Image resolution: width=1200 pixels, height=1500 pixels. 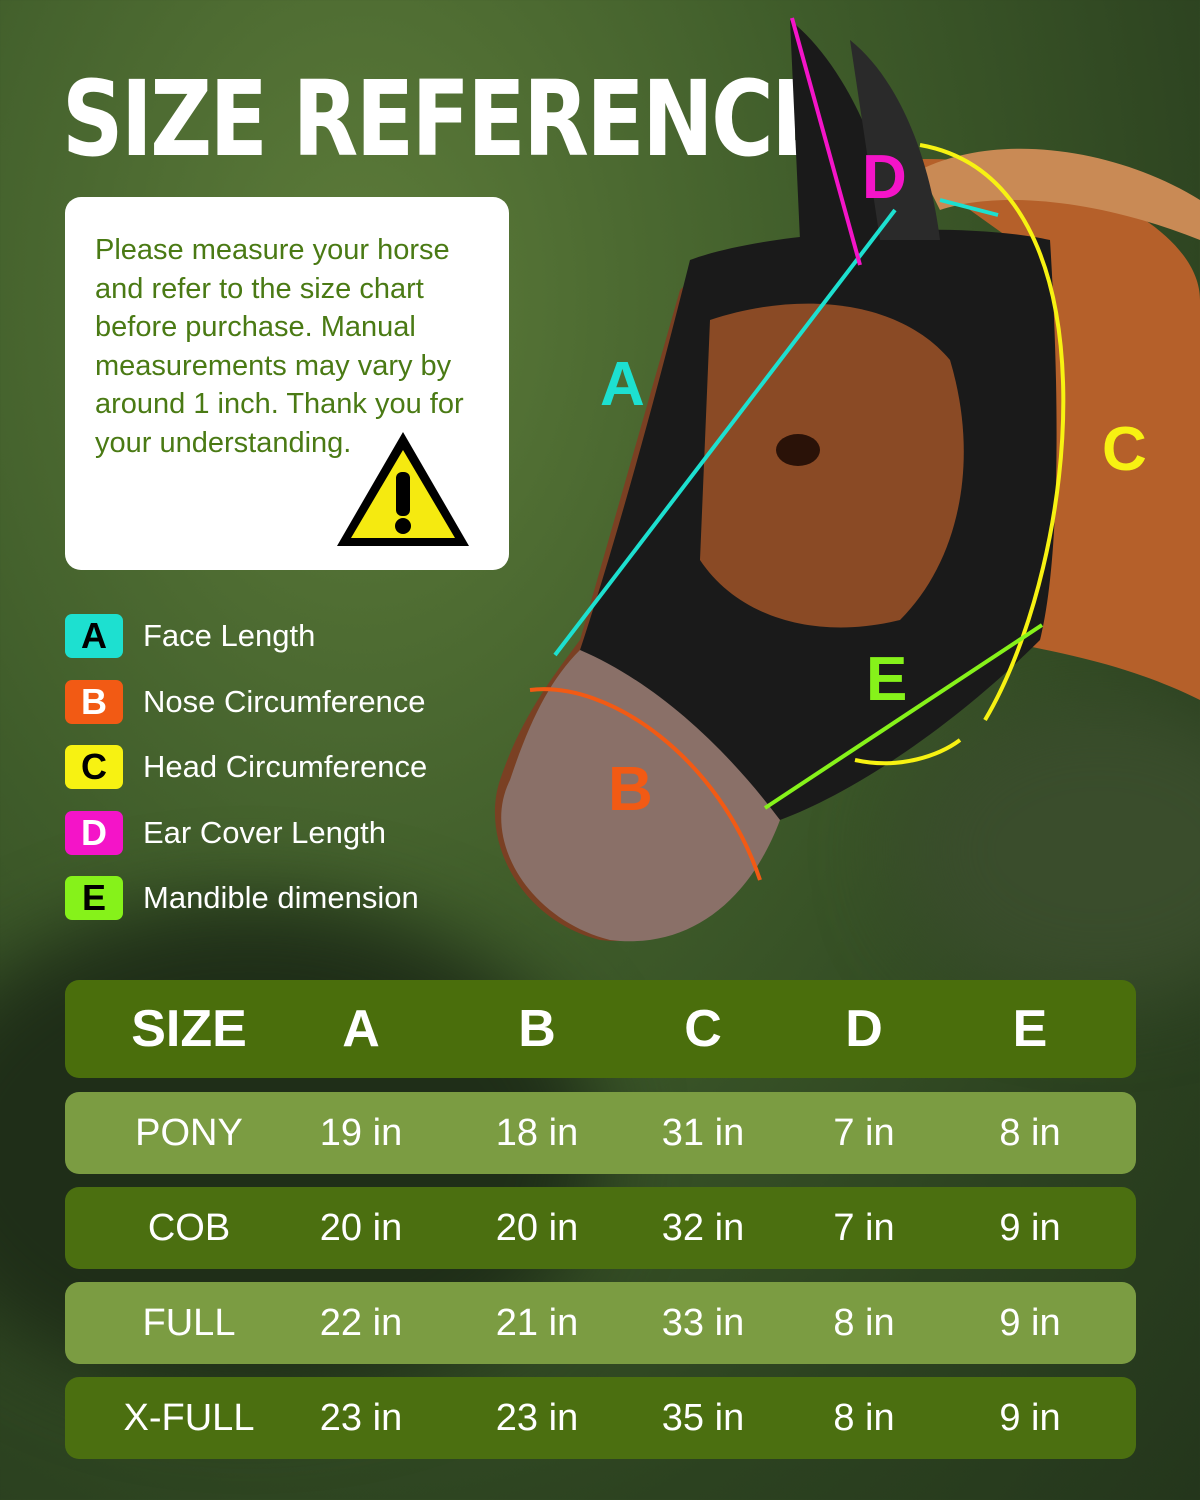 I want to click on arrow-a-top, so click(x=969, y=207).